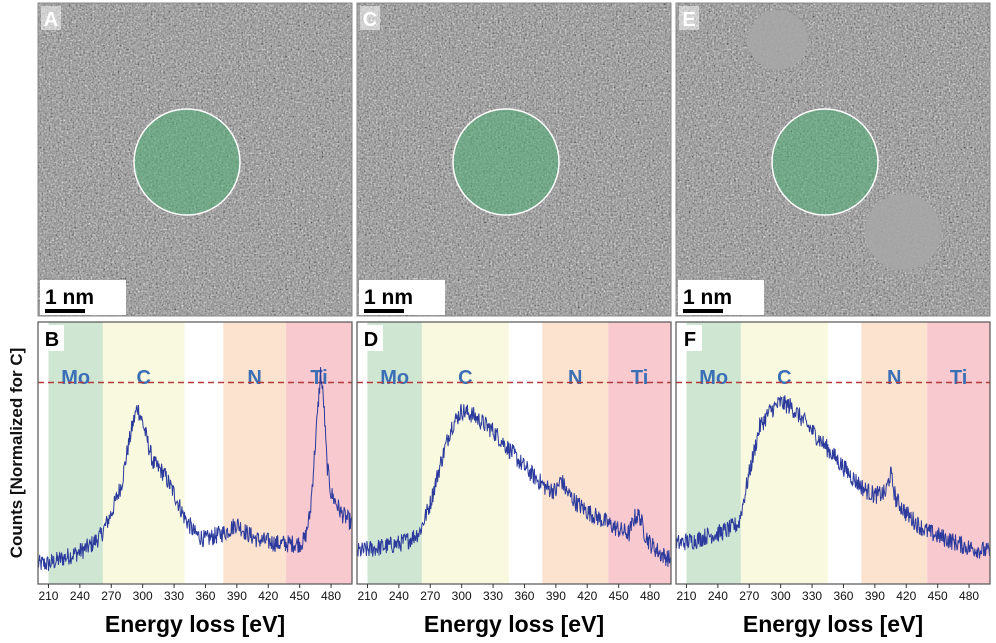  I want to click on panel-letter: D, so click(371, 340).